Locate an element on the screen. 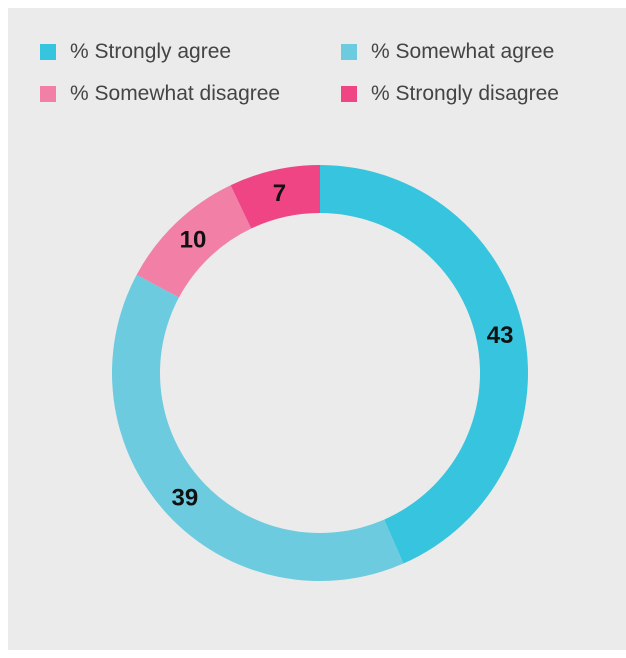 The width and height of the screenshot is (626, 658). legend-item-somewhat-disagree: % Somewhat disagree is located at coordinates (160, 94).